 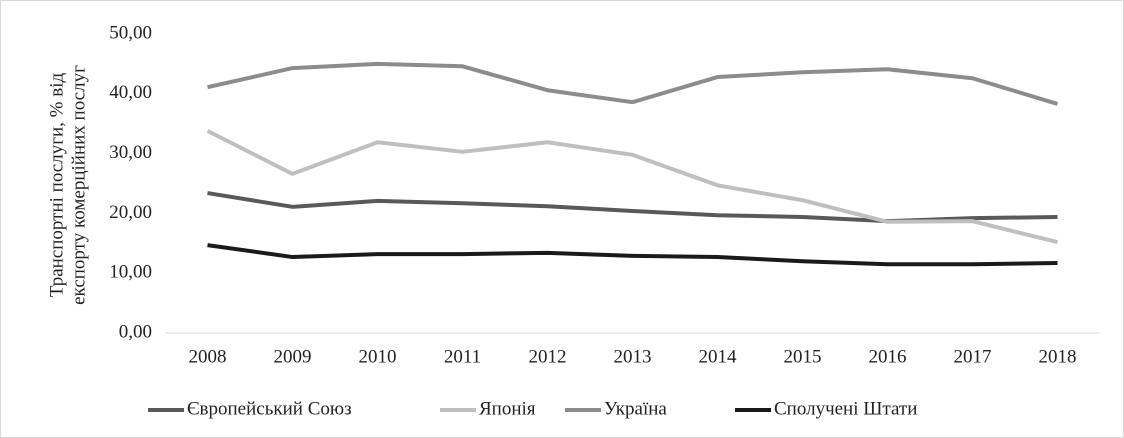 What do you see at coordinates (78, 185) in the screenshot?
I see `y-axis-title-line: експорту комерційних послуг` at bounding box center [78, 185].